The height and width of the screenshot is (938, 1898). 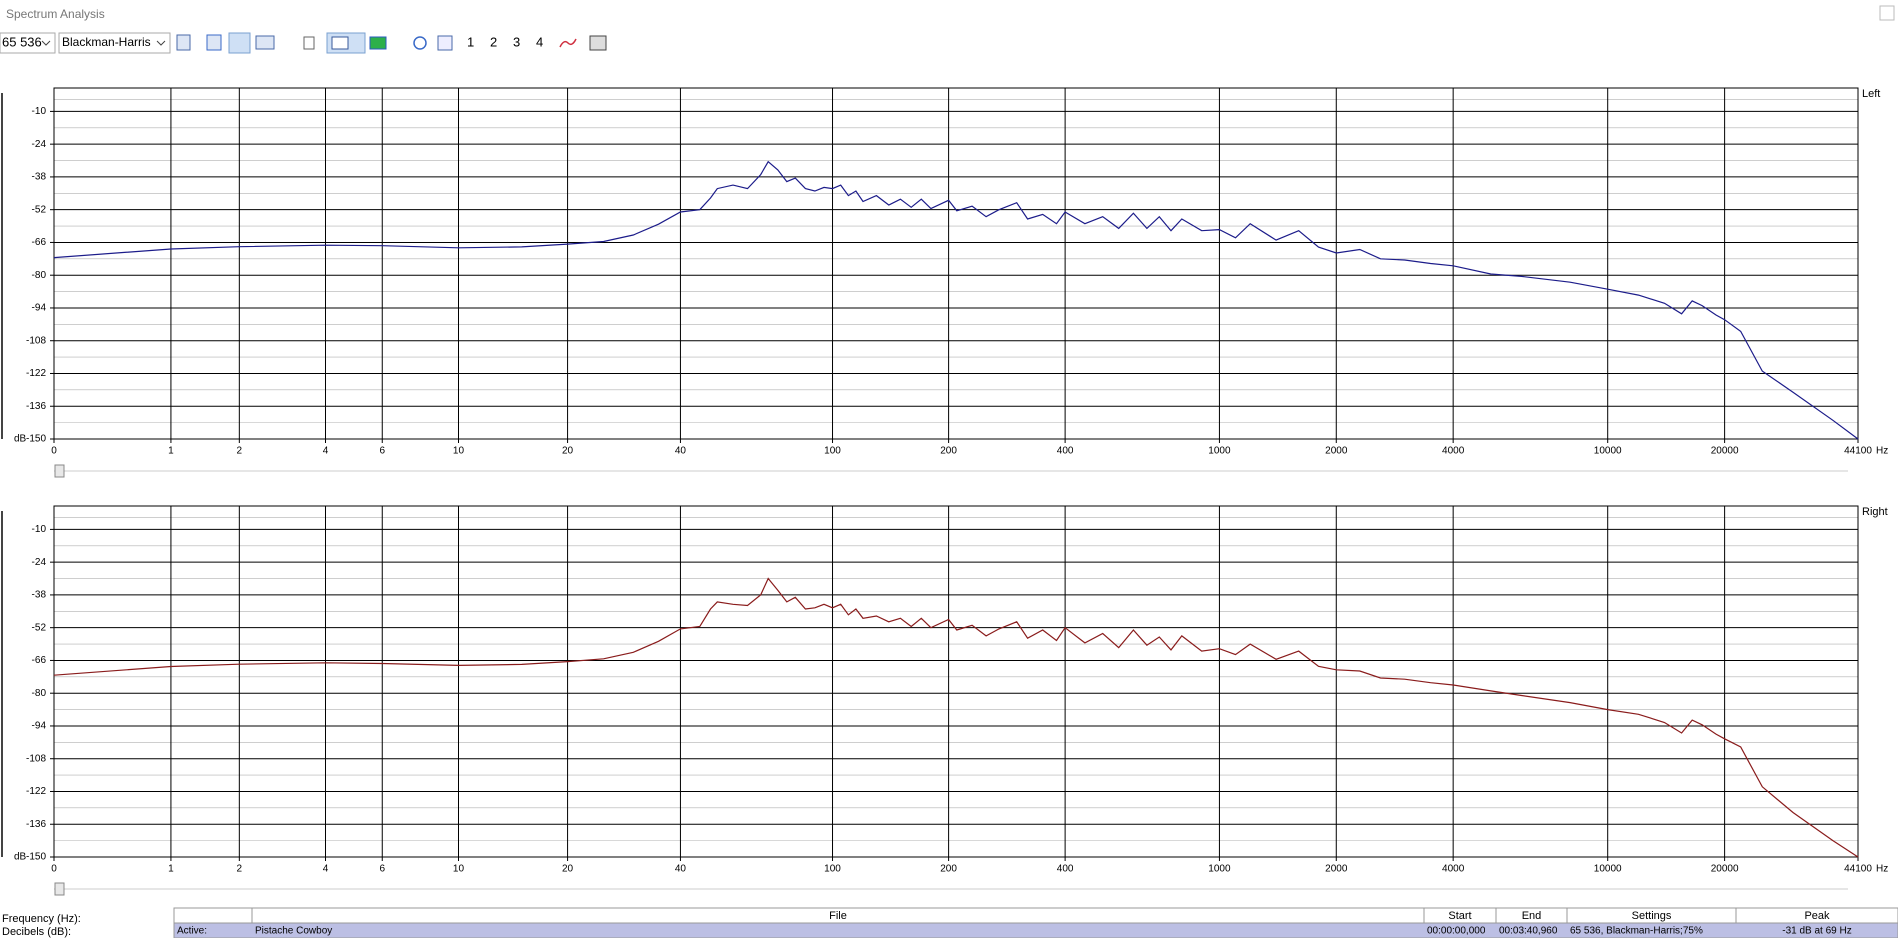 I want to click on channel-button: 1, so click(x=470, y=41).